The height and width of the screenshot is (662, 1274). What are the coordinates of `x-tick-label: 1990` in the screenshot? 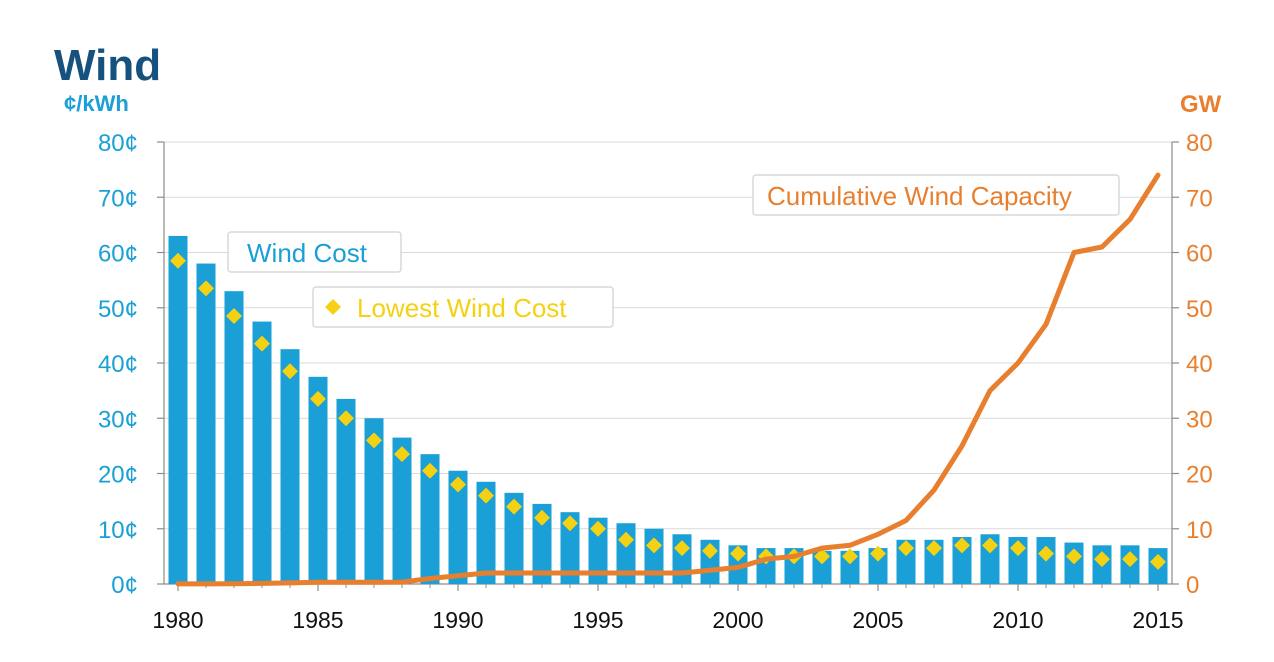 It's located at (457, 620).